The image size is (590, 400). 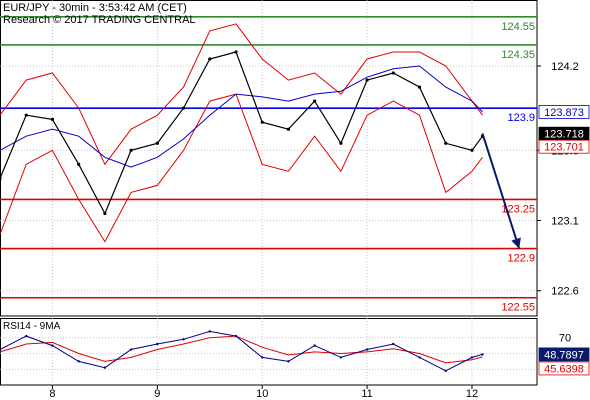 What do you see at coordinates (518, 55) in the screenshot?
I see `level-label-124-35: 124.35` at bounding box center [518, 55].